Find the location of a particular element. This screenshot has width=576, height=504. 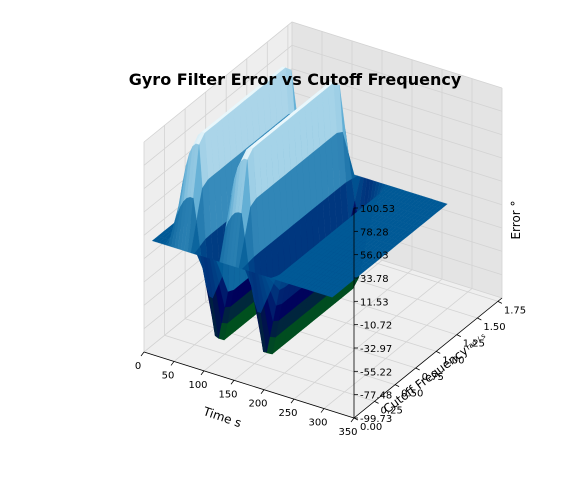

x-tick-label: 300 is located at coordinates (317, 423).